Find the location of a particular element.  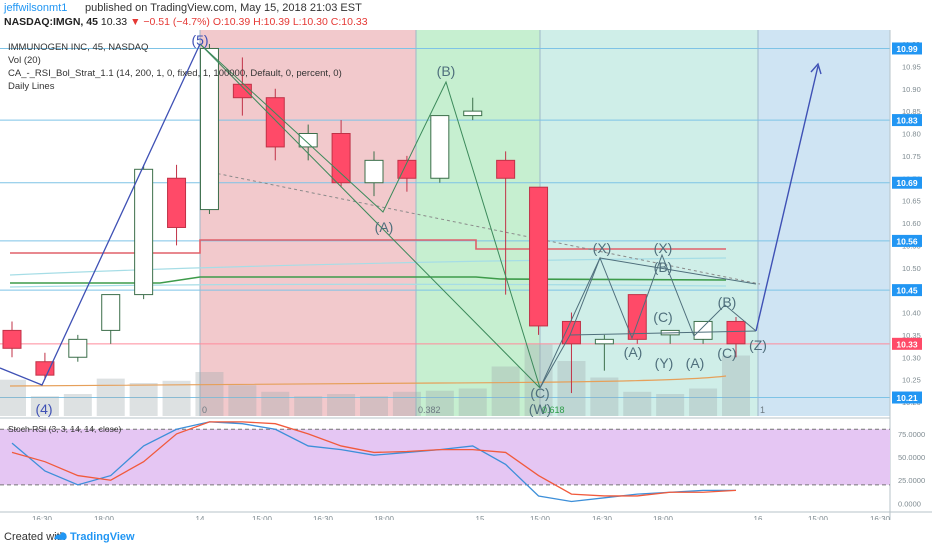

price-tick-7: 10.65 is located at coordinates (911, 201).